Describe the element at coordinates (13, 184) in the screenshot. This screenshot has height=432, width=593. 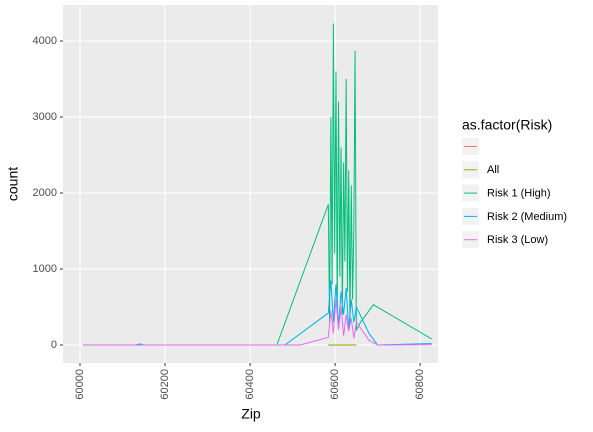
I see `y-axis-title: count` at that location.